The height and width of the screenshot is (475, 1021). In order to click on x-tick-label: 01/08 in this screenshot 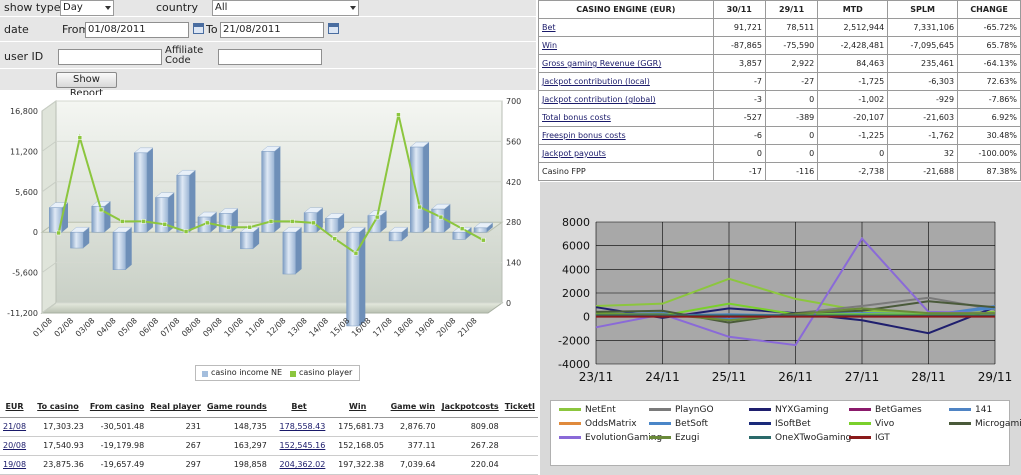, I will do `click(42, 327)`.